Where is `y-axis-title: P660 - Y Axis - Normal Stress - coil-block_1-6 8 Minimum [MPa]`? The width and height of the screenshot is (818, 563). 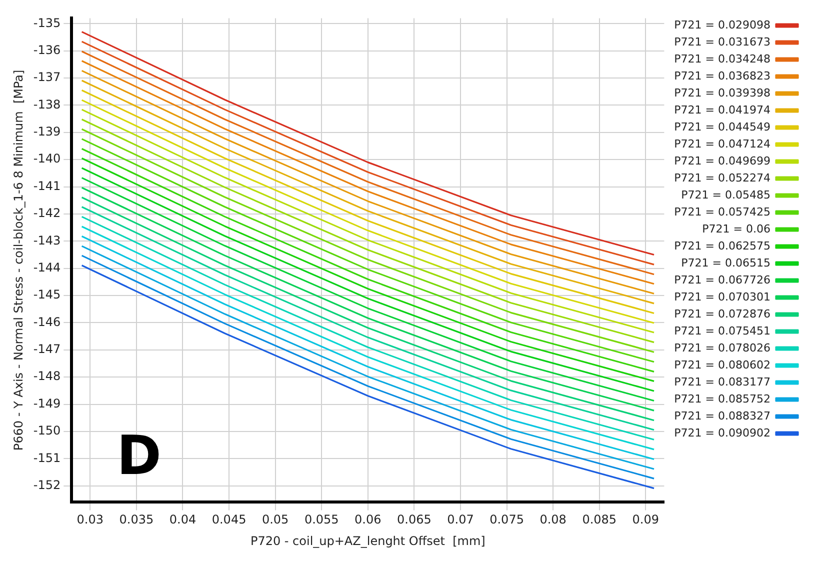 y-axis-title: P660 - Y Axis - Normal Stress - coil-block_1-6 8 Minimum [MPa] is located at coordinates (18, 260).